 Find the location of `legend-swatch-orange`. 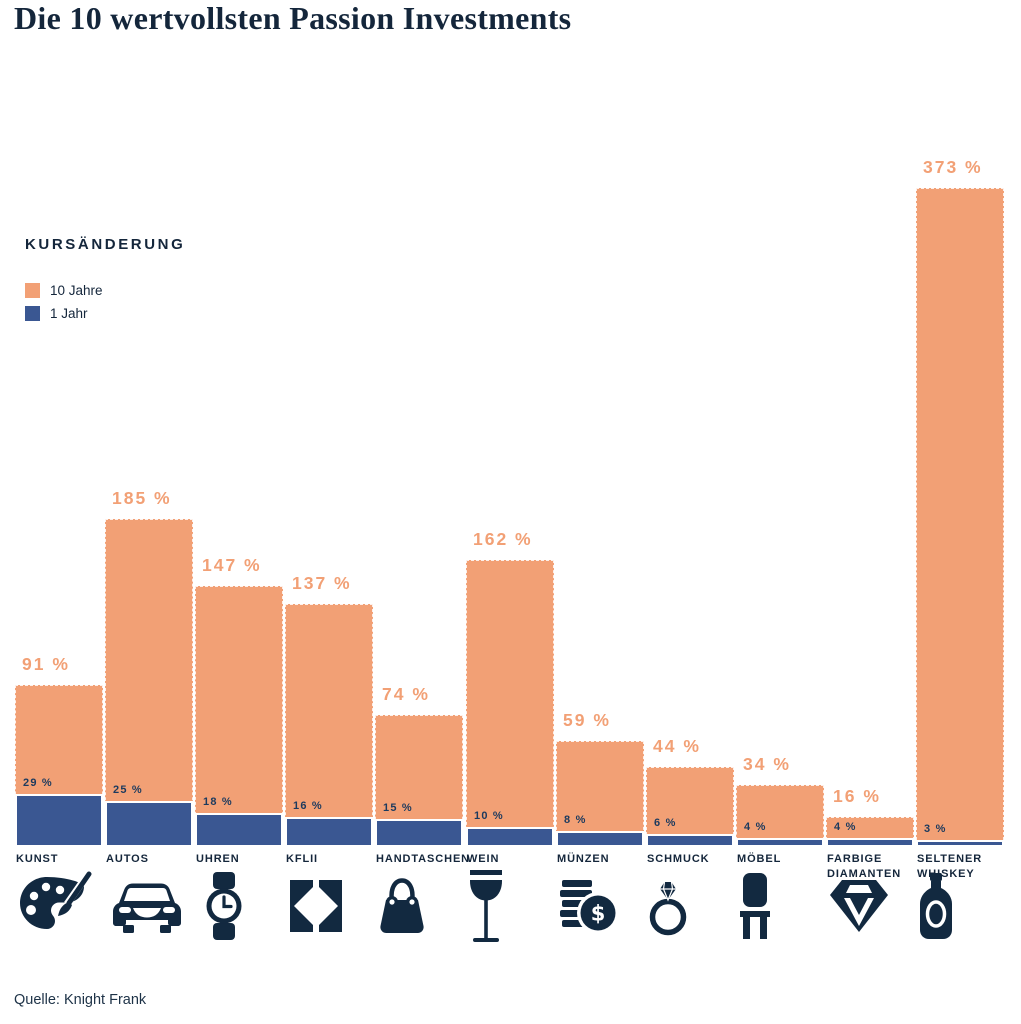

legend-swatch-orange is located at coordinates (32, 290).